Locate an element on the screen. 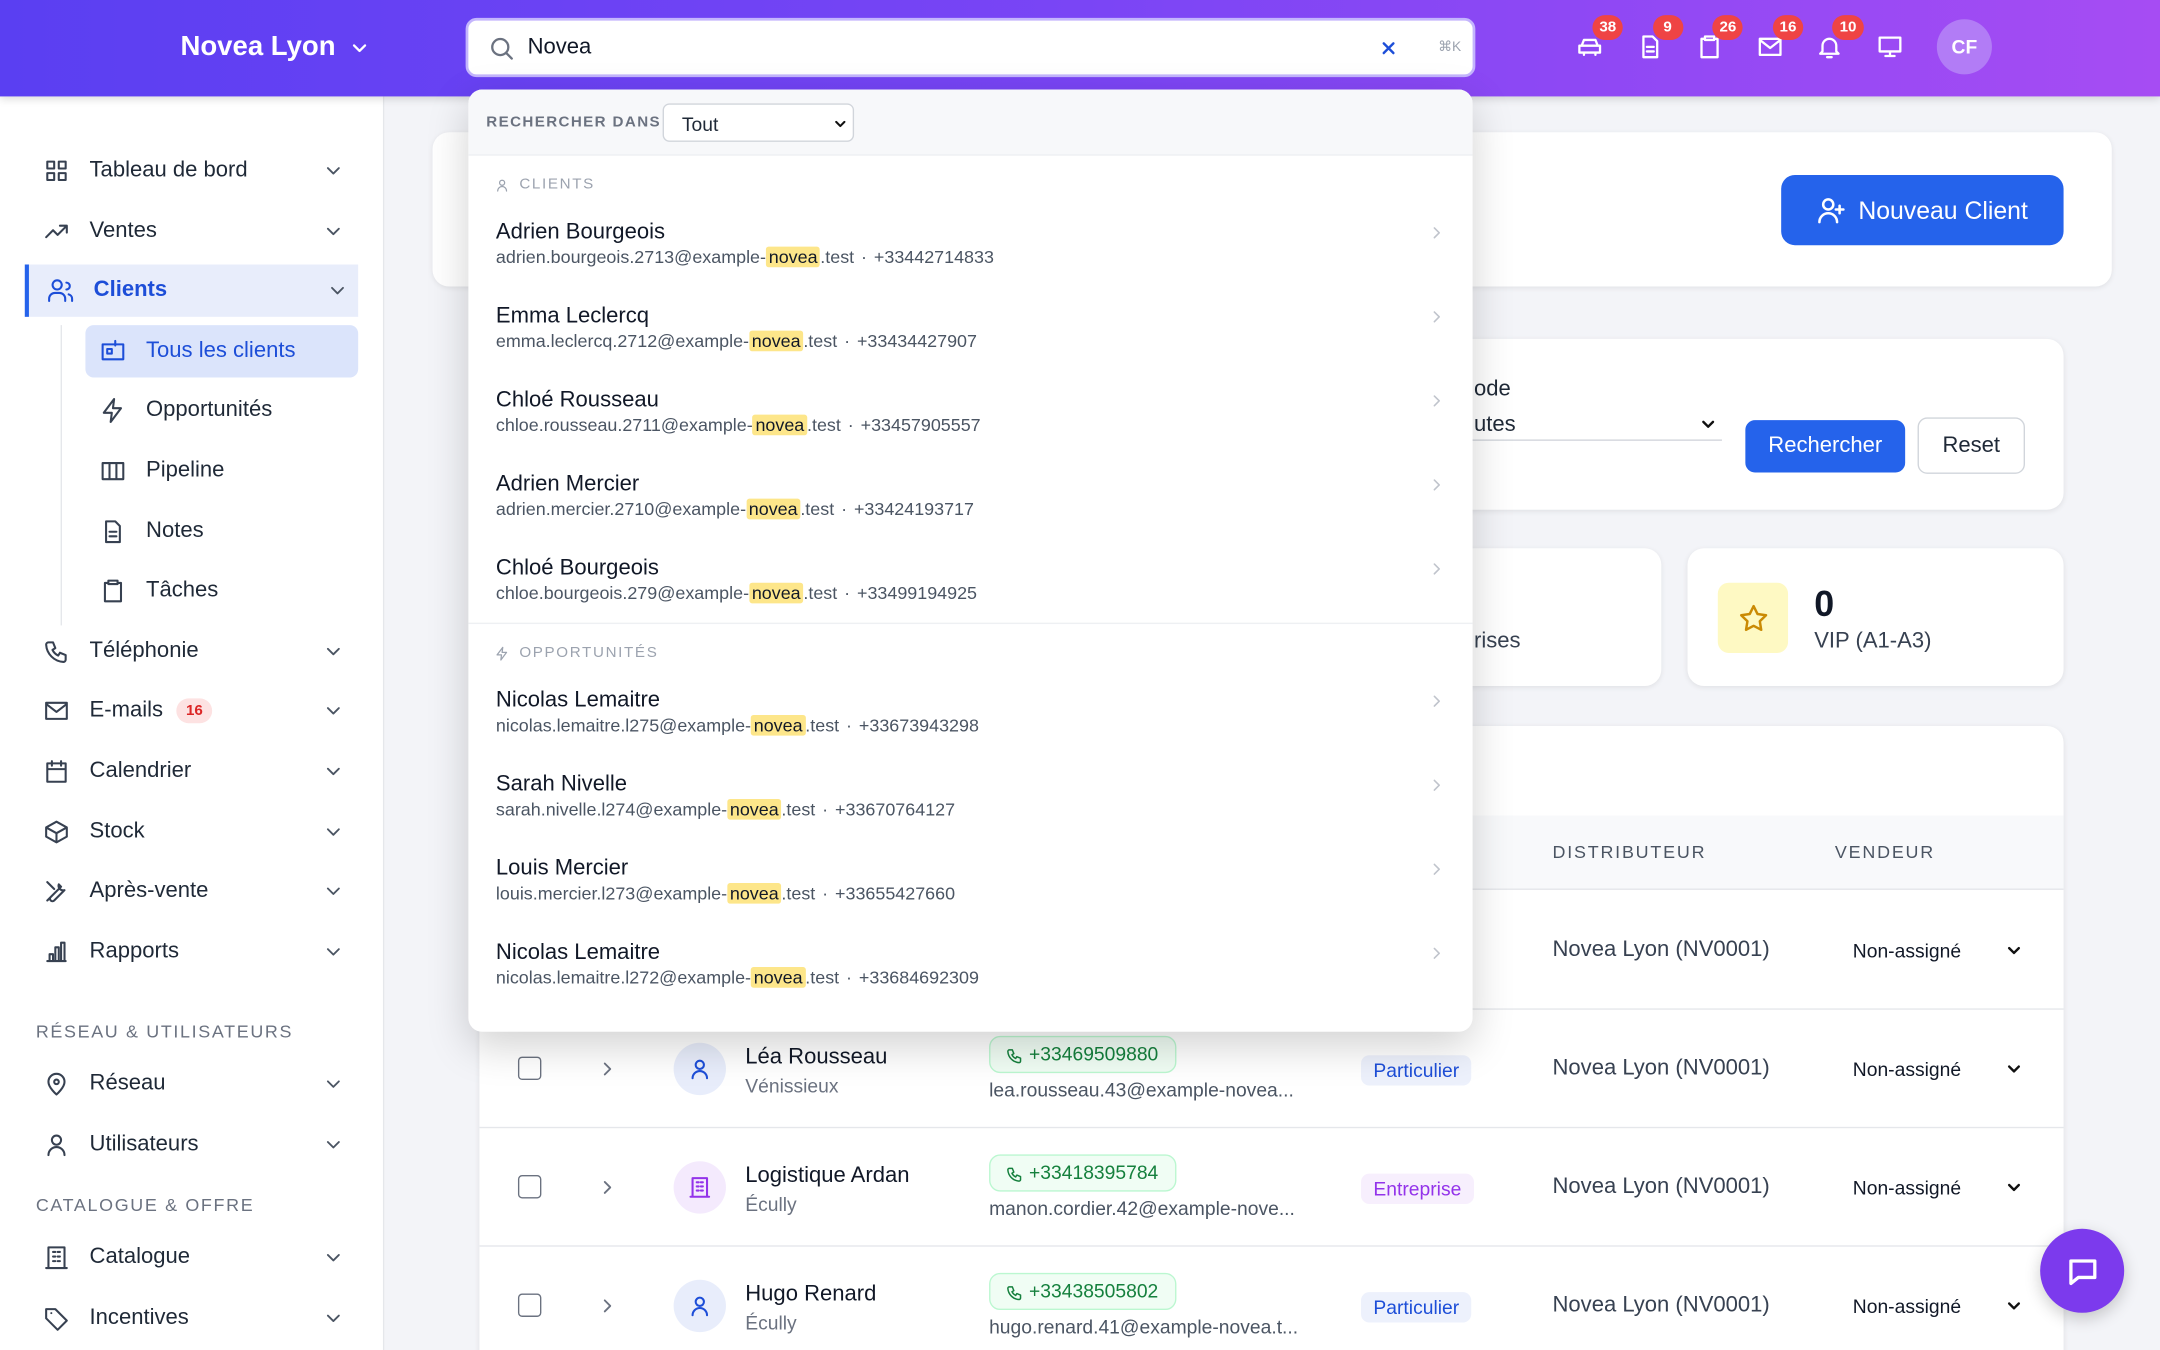 The image size is (2160, 1350). sidebar-subitem: Opportunités is located at coordinates (221, 411).